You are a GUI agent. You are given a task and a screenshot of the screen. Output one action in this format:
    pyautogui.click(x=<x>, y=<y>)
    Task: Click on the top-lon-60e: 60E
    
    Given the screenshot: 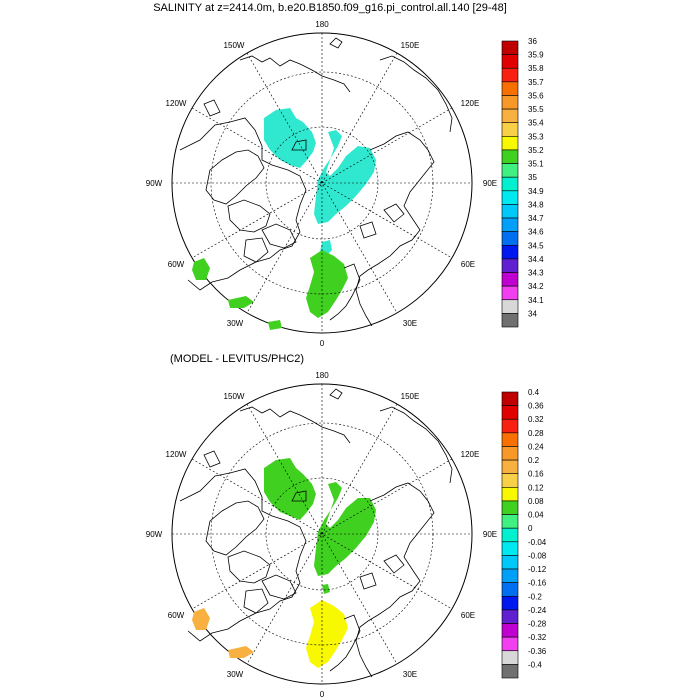 What is the action you would take?
    pyautogui.click(x=468, y=264)
    